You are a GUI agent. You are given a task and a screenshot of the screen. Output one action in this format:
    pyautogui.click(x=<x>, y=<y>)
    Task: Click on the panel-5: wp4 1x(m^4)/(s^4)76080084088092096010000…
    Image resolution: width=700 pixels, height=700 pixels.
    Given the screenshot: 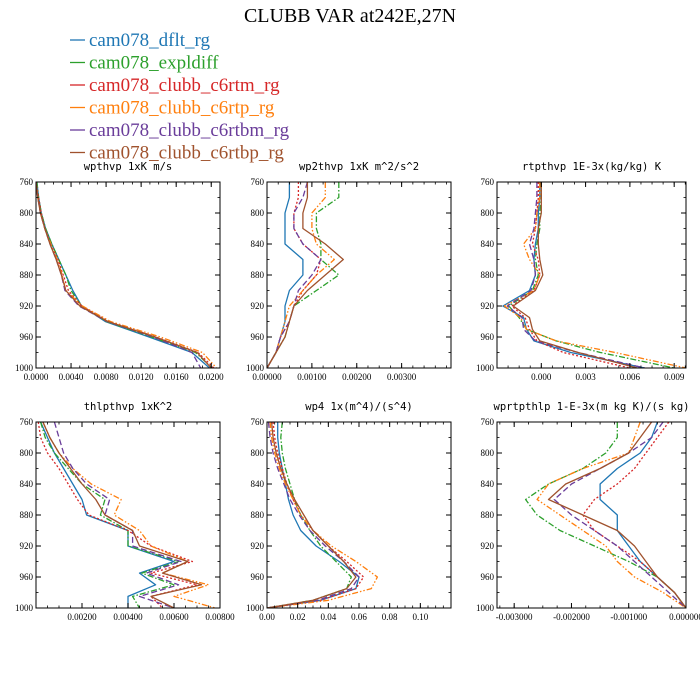 What is the action you would take?
    pyautogui.click(x=349, y=511)
    